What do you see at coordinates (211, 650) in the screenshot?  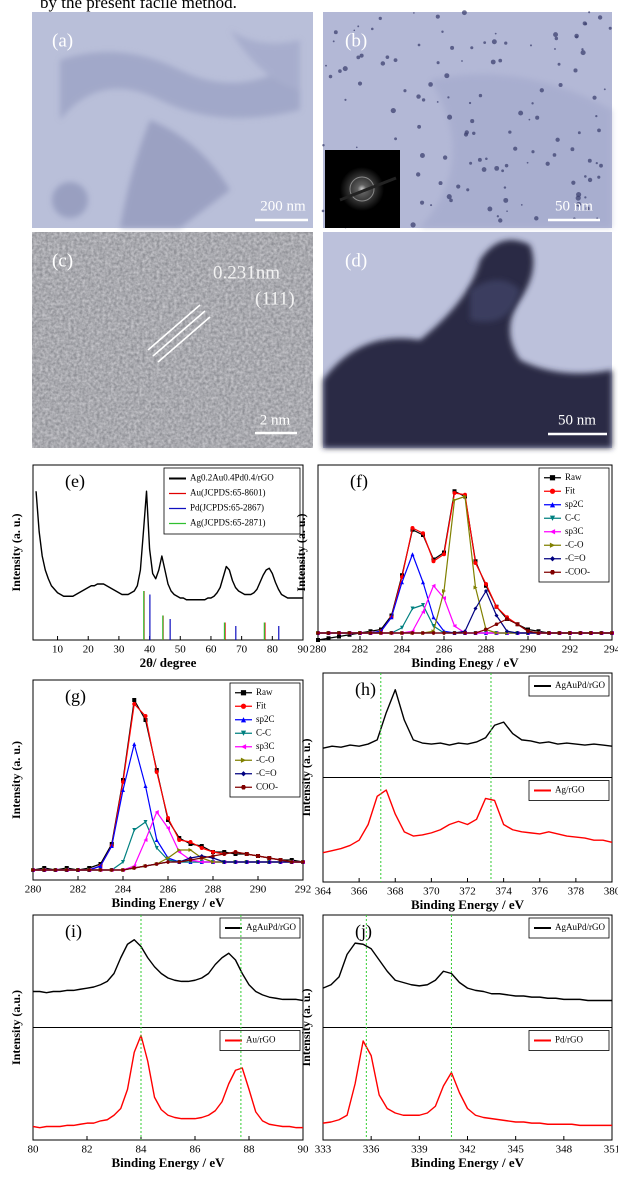 I see `x-tick-label: 60` at bounding box center [211, 650].